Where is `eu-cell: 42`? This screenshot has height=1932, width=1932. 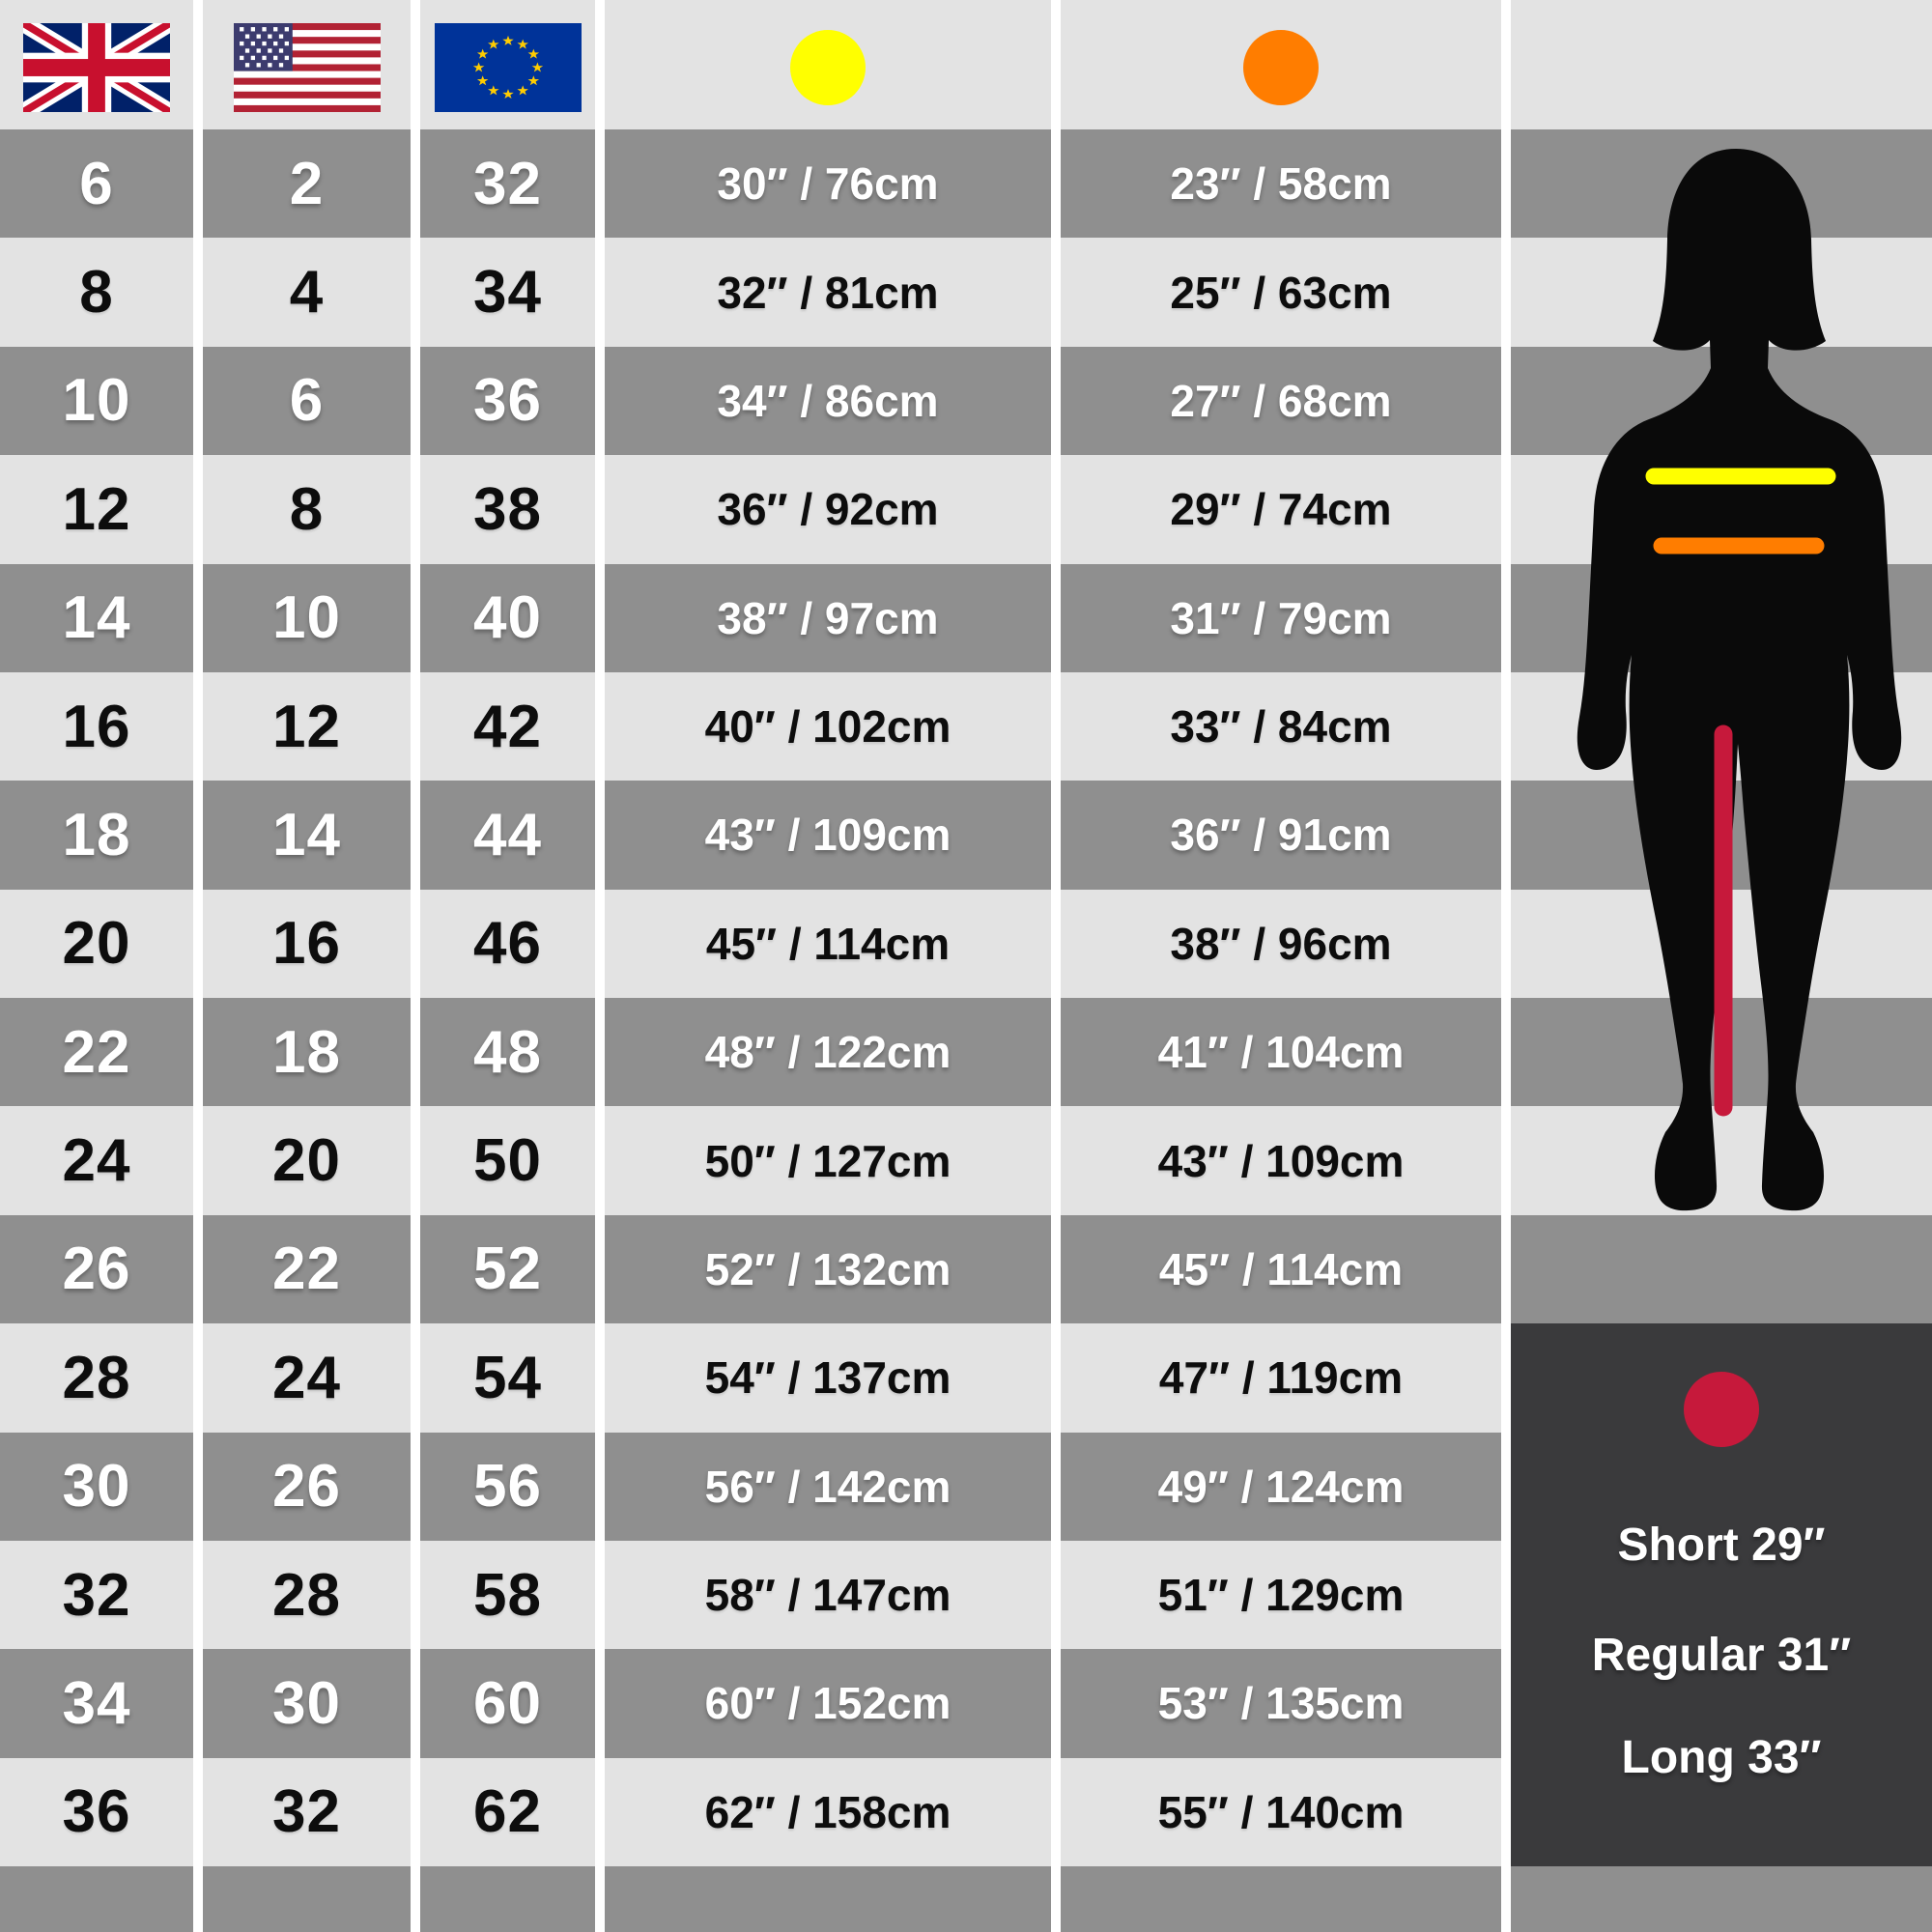
eu-cell: 42 is located at coordinates (507, 726).